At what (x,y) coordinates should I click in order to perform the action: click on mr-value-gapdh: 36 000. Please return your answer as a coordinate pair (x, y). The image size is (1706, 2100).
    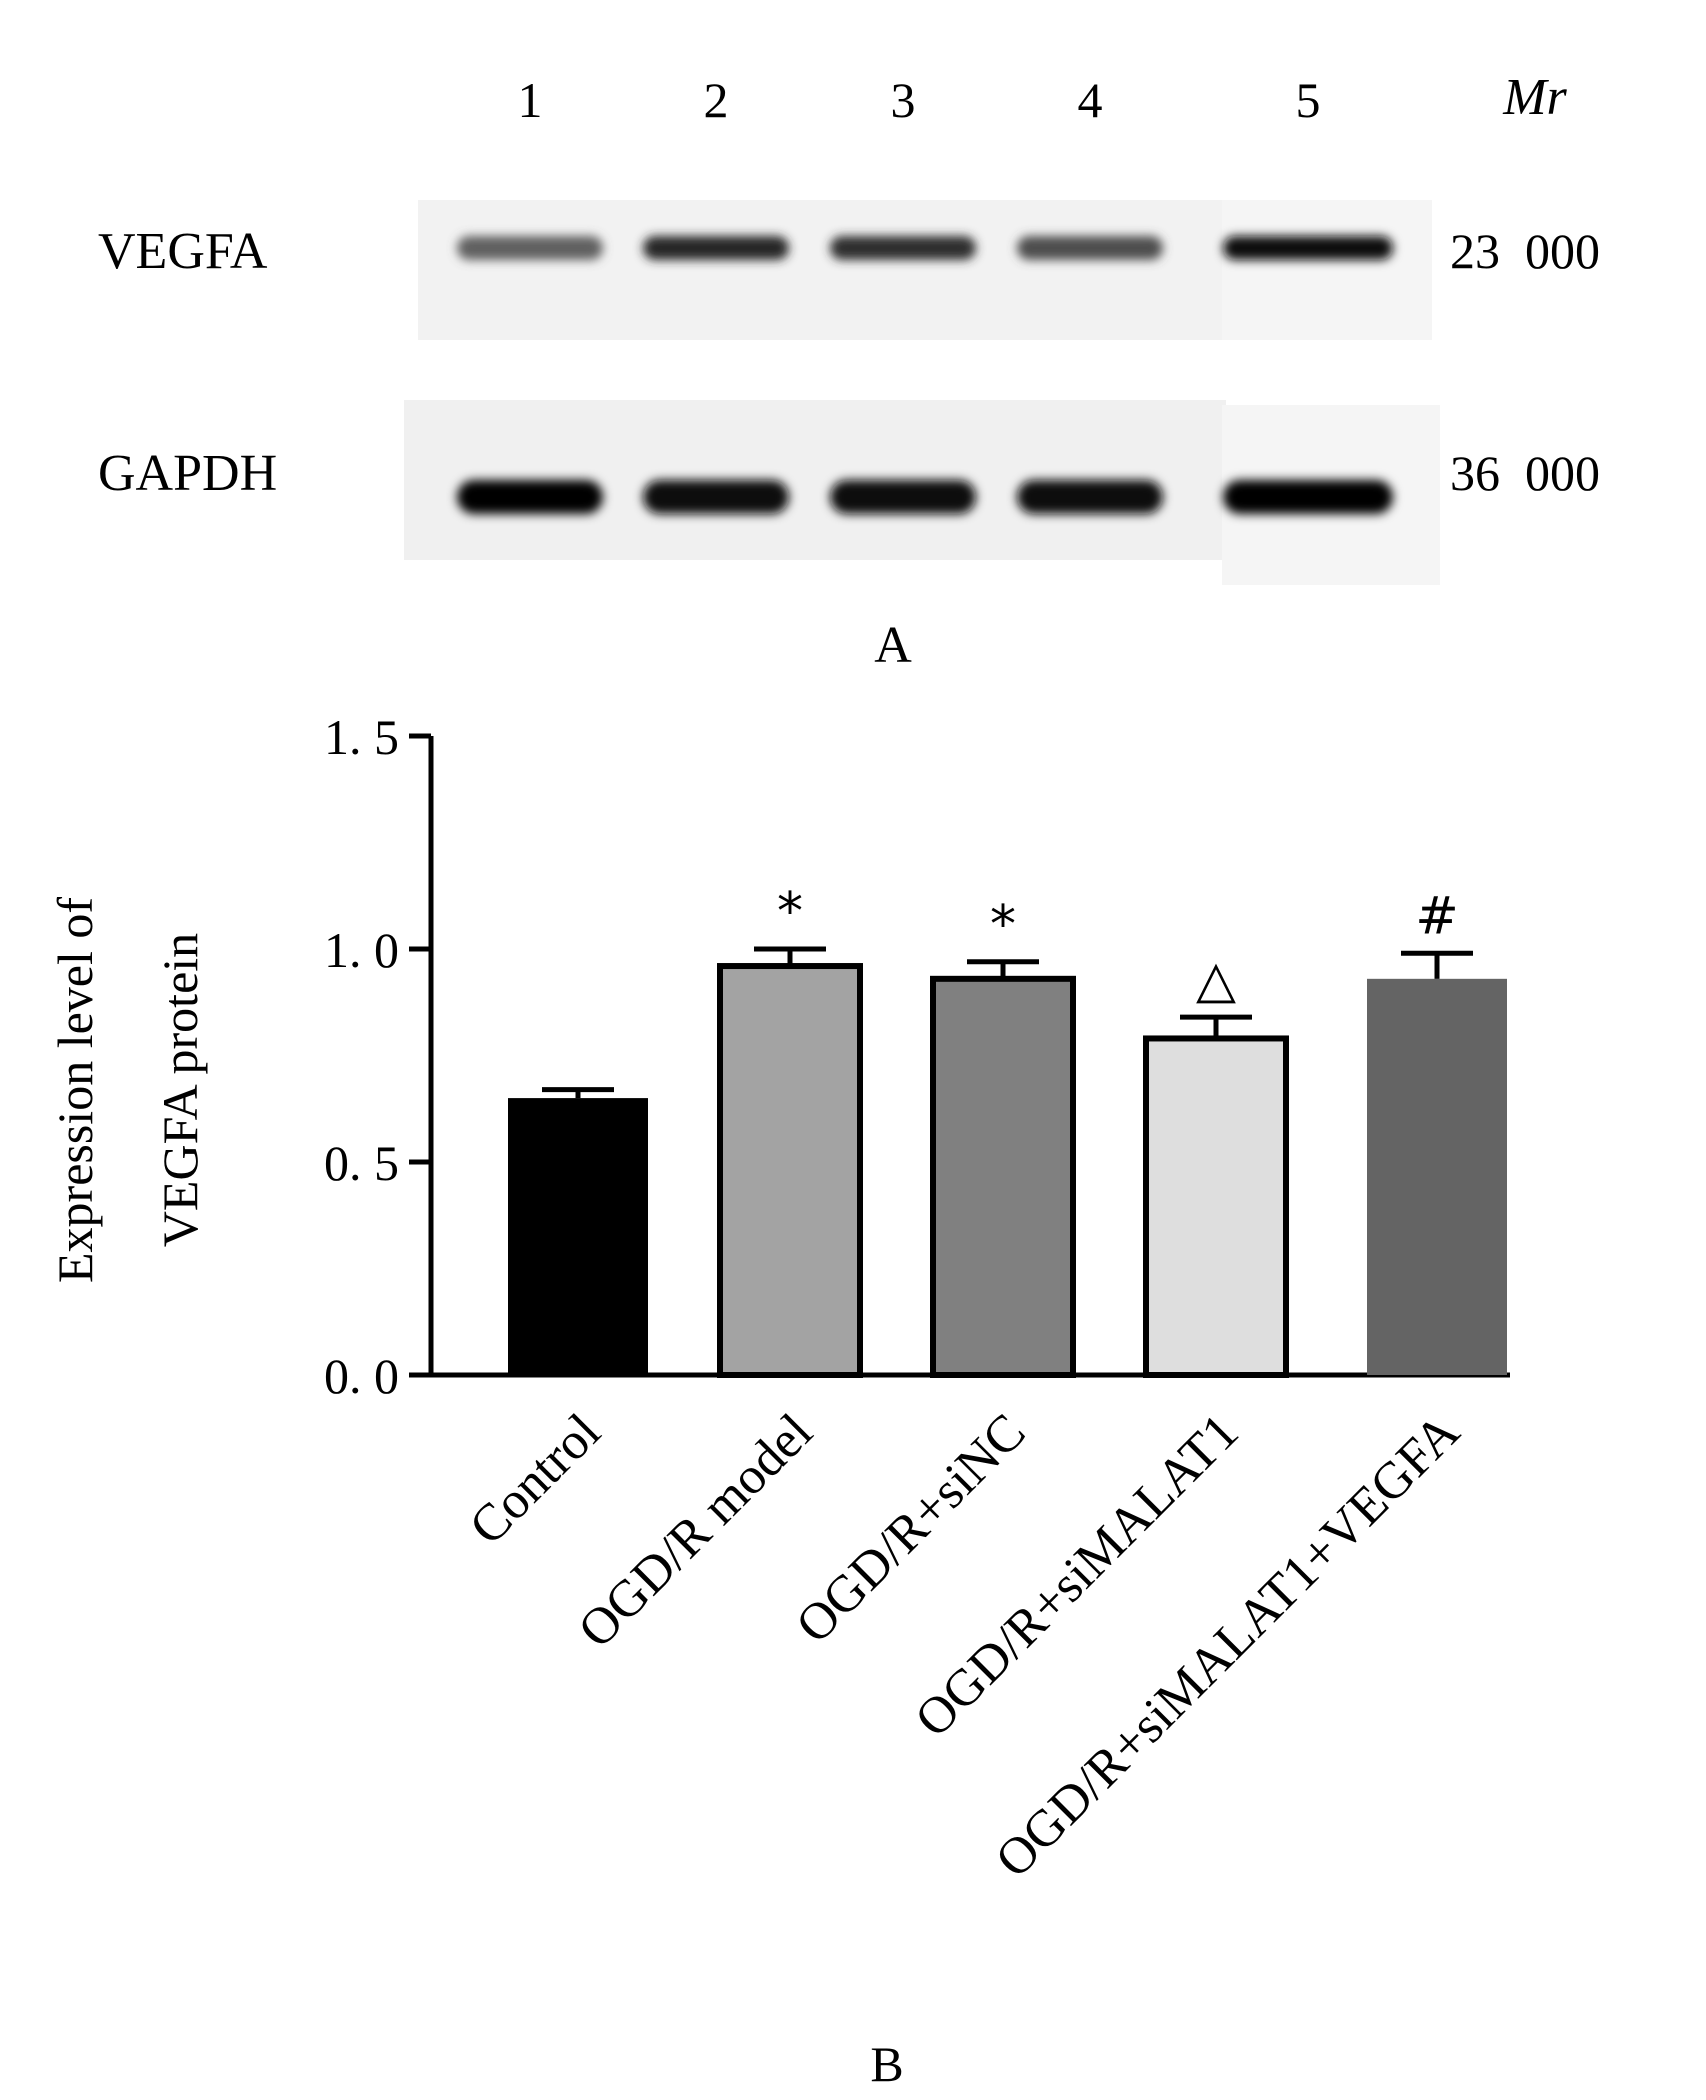
    Looking at the image, I should click on (1525, 473).